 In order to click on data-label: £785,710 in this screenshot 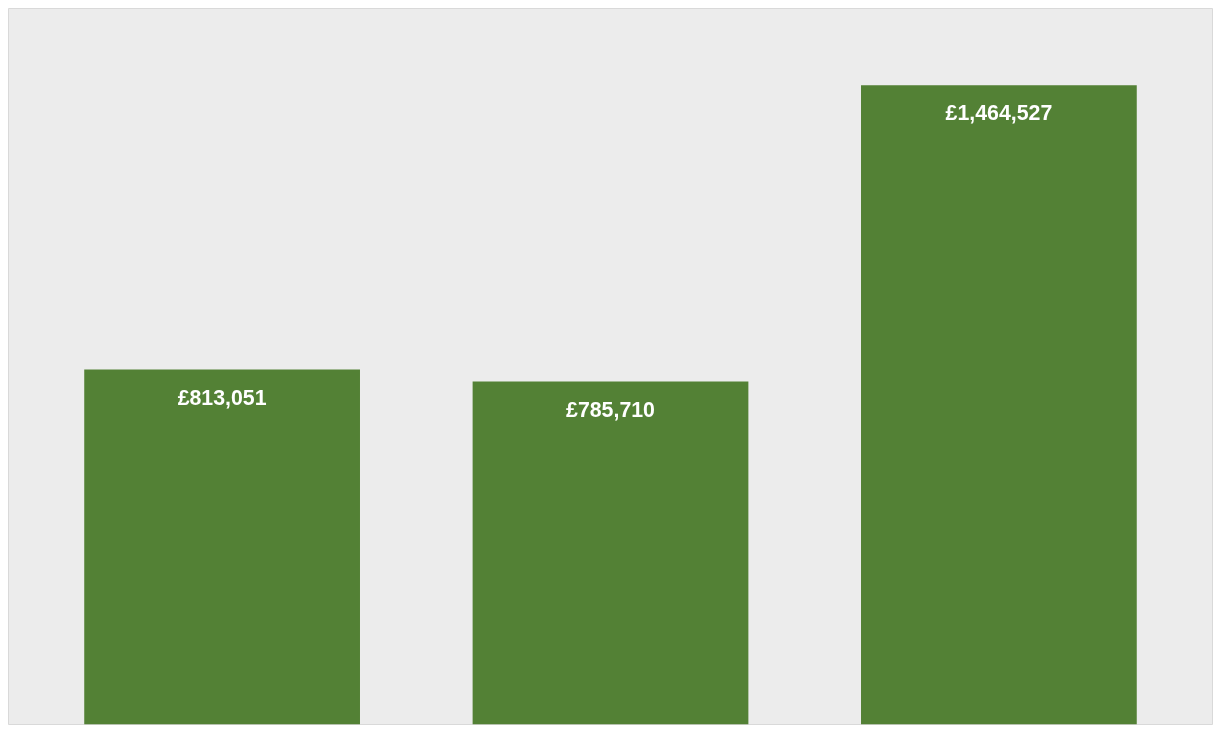, I will do `click(610, 409)`.